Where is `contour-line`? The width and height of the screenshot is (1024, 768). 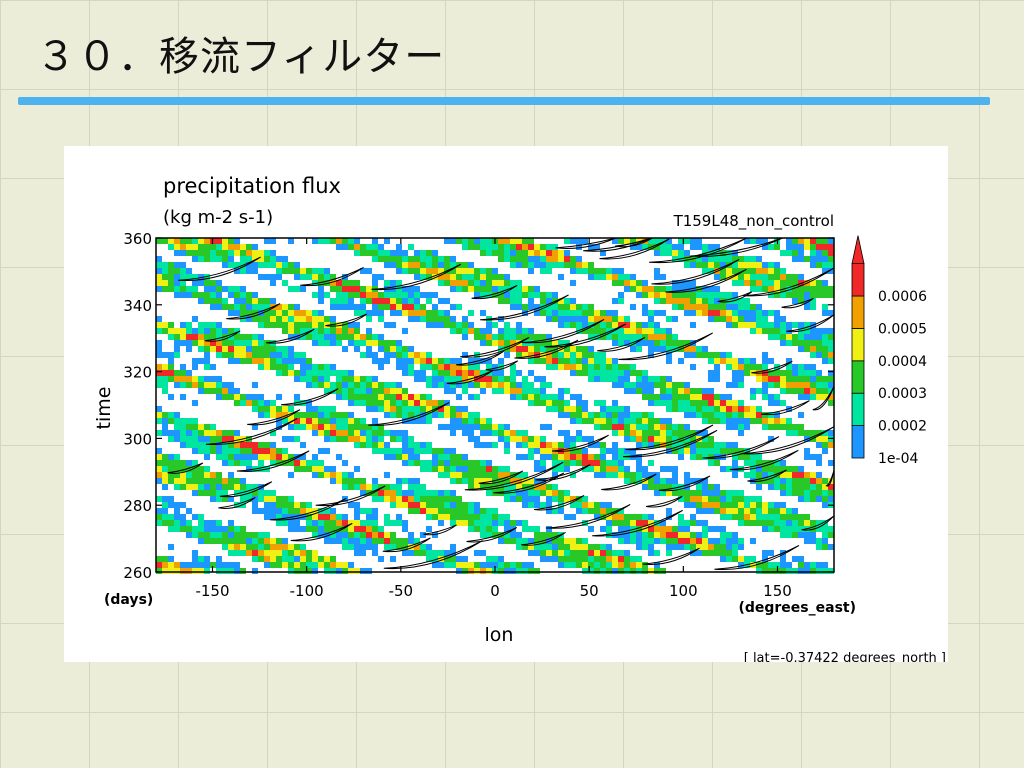
contour-line is located at coordinates (543, 538).